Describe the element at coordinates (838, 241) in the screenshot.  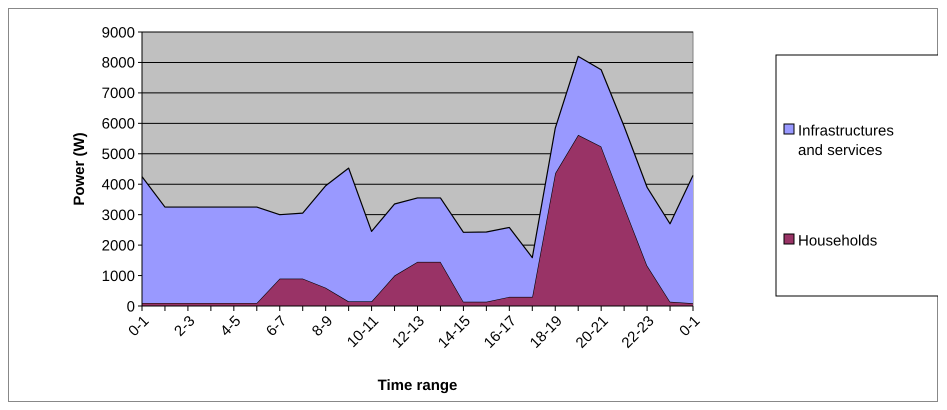
I see `legend-label: Households` at that location.